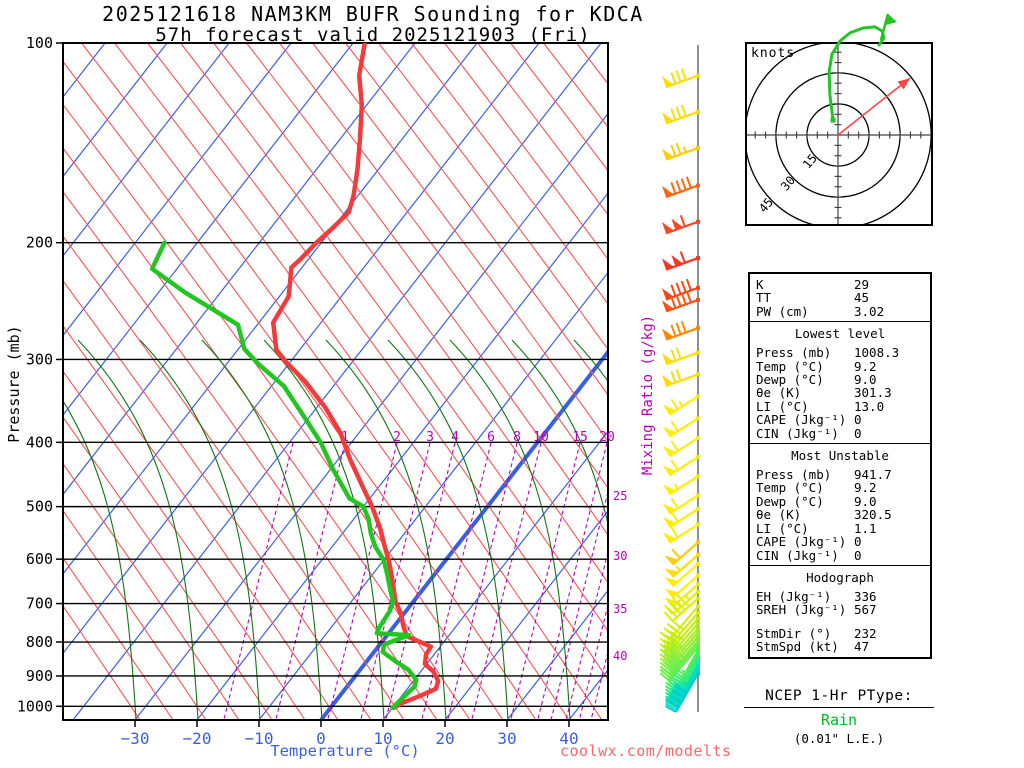 The width and height of the screenshot is (1024, 768). I want to click on stat-value: 320.5, so click(873, 515).